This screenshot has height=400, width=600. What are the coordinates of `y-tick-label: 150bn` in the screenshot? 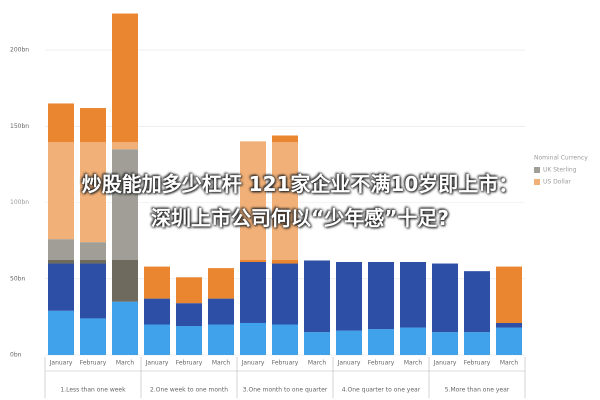 It's located at (19, 126).